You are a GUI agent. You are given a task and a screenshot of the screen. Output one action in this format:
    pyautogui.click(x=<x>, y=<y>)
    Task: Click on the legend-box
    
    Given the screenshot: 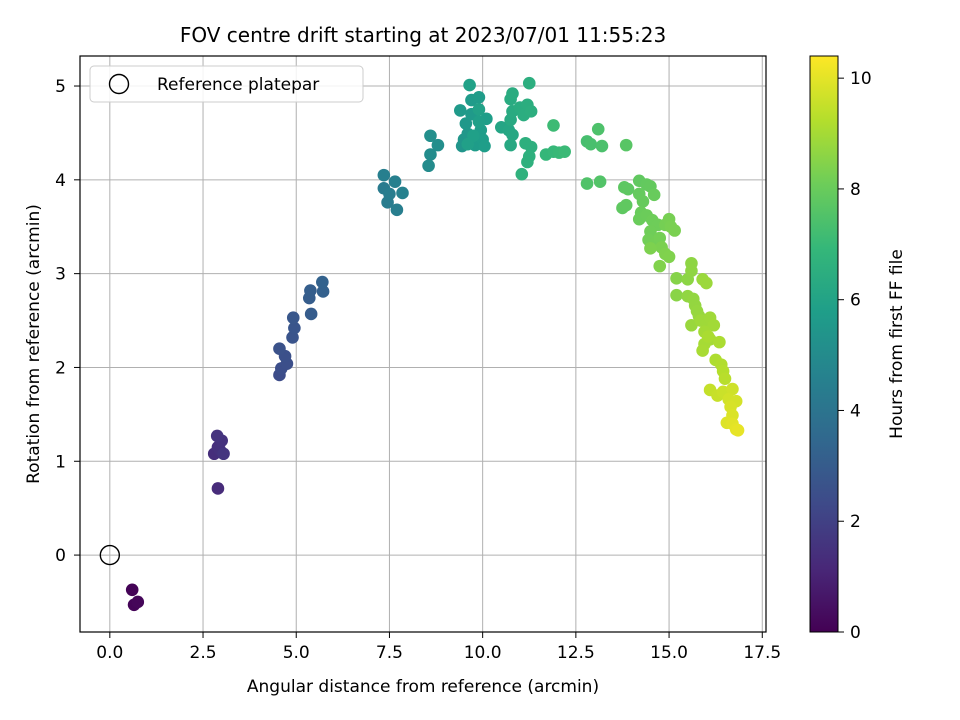 What is the action you would take?
    pyautogui.click(x=226, y=84)
    